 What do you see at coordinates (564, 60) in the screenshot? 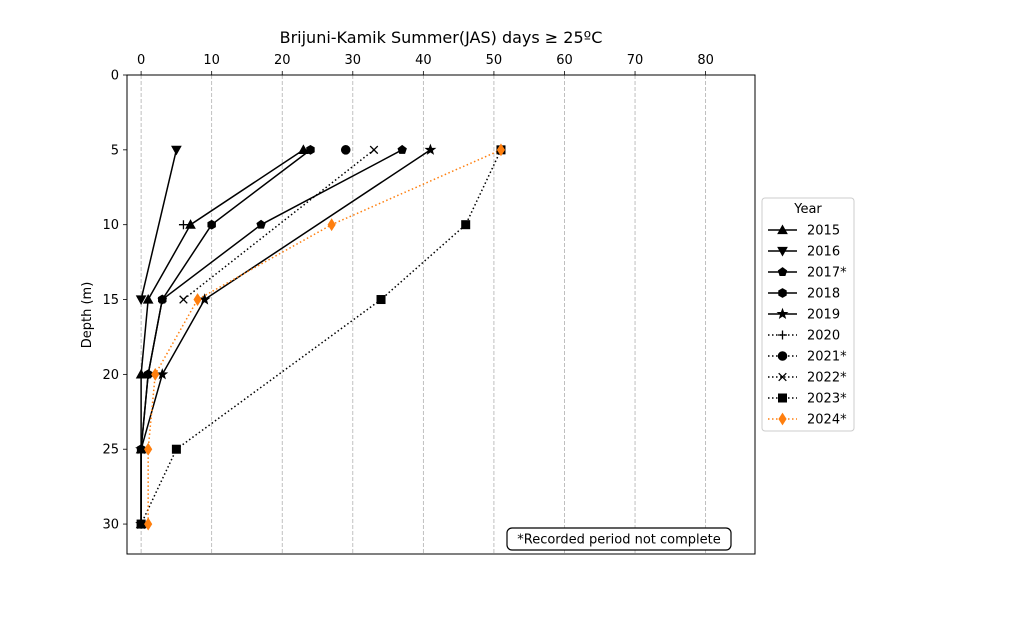
I see `x-tick-label: 60` at bounding box center [564, 60].